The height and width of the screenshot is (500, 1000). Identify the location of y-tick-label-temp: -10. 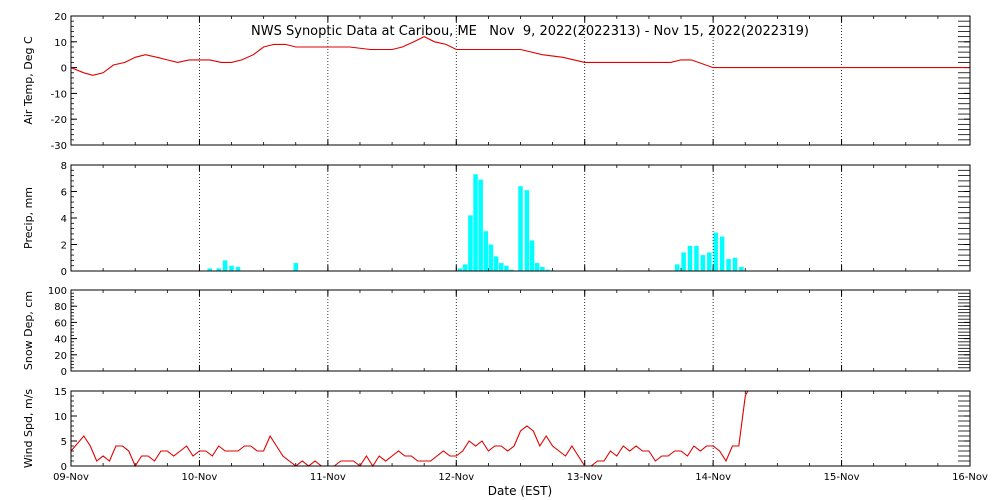
(59, 94).